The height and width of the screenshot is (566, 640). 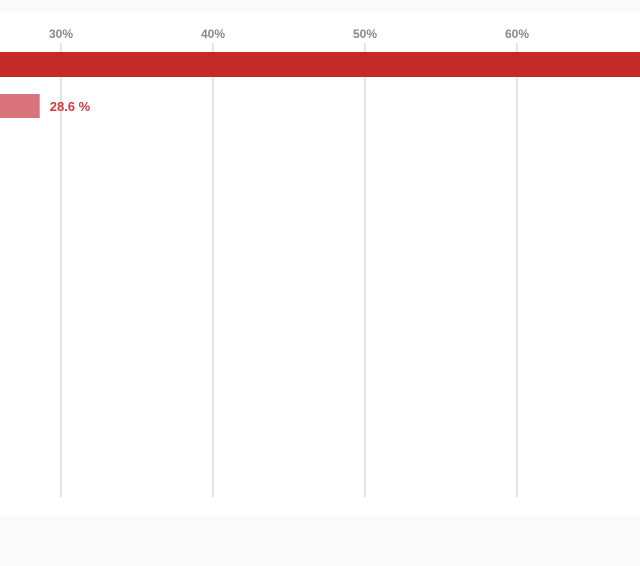 What do you see at coordinates (517, 34) in the screenshot?
I see `x-tick-label: 60%` at bounding box center [517, 34].